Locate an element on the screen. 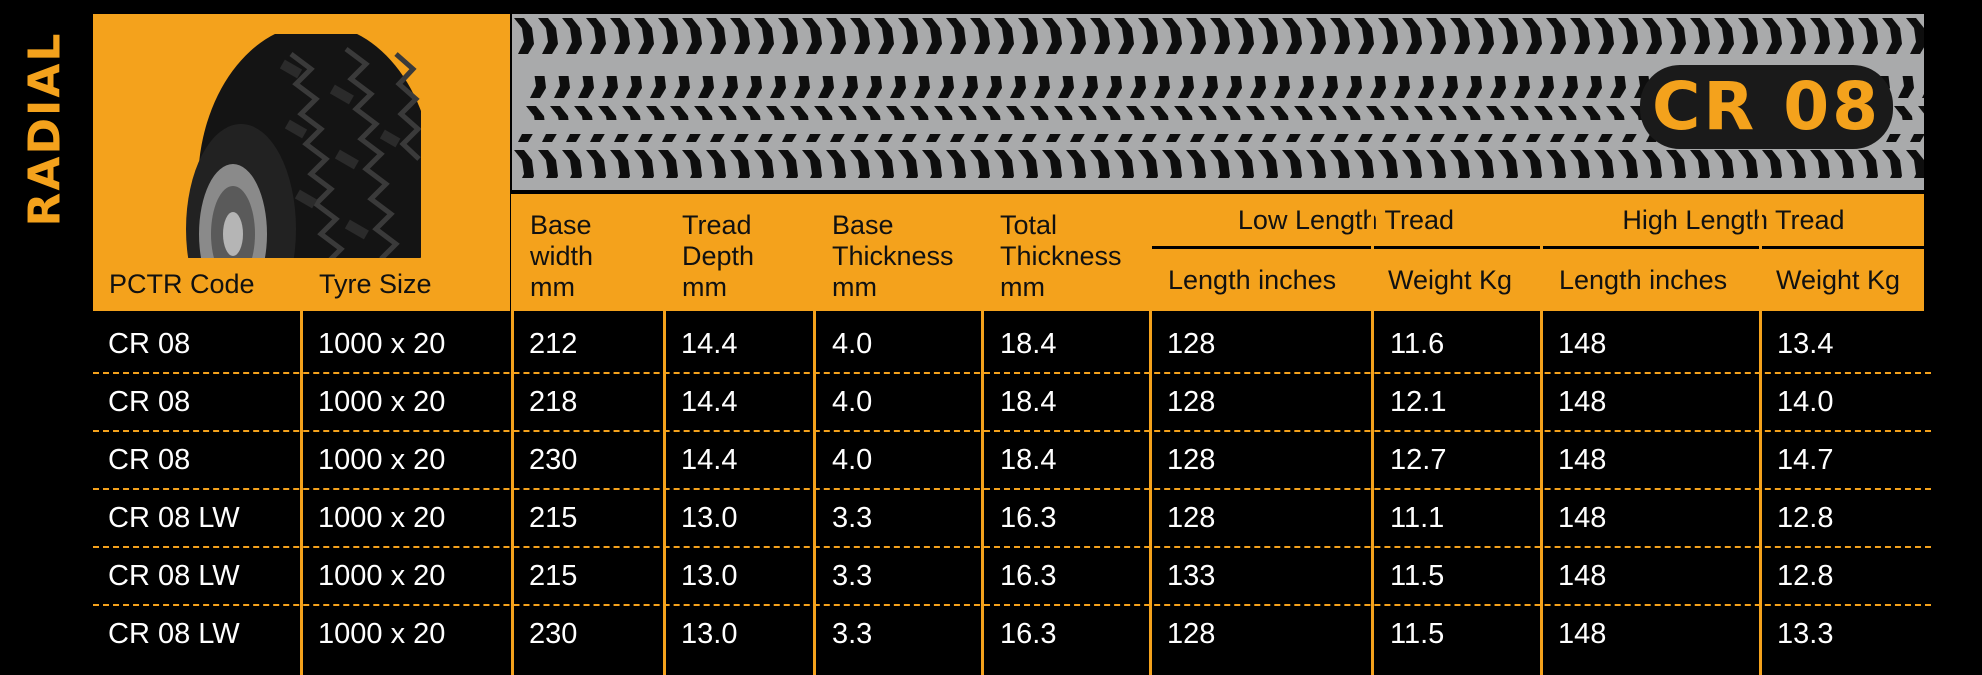 The height and width of the screenshot is (675, 1982). header-base-width: Base width mm is located at coordinates (588, 252).